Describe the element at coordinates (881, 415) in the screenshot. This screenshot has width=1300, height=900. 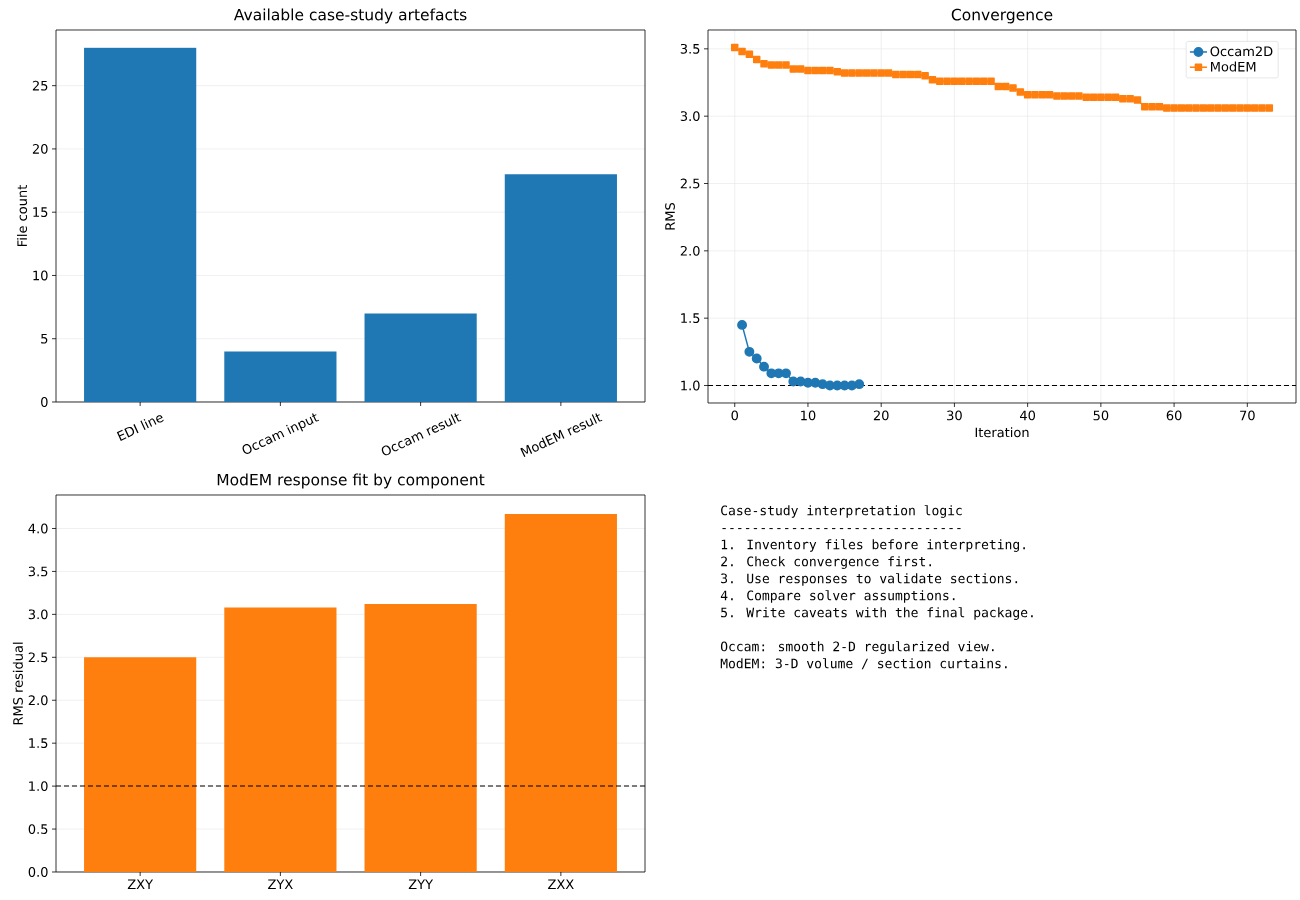
I see `x-tick-label: 20` at that location.